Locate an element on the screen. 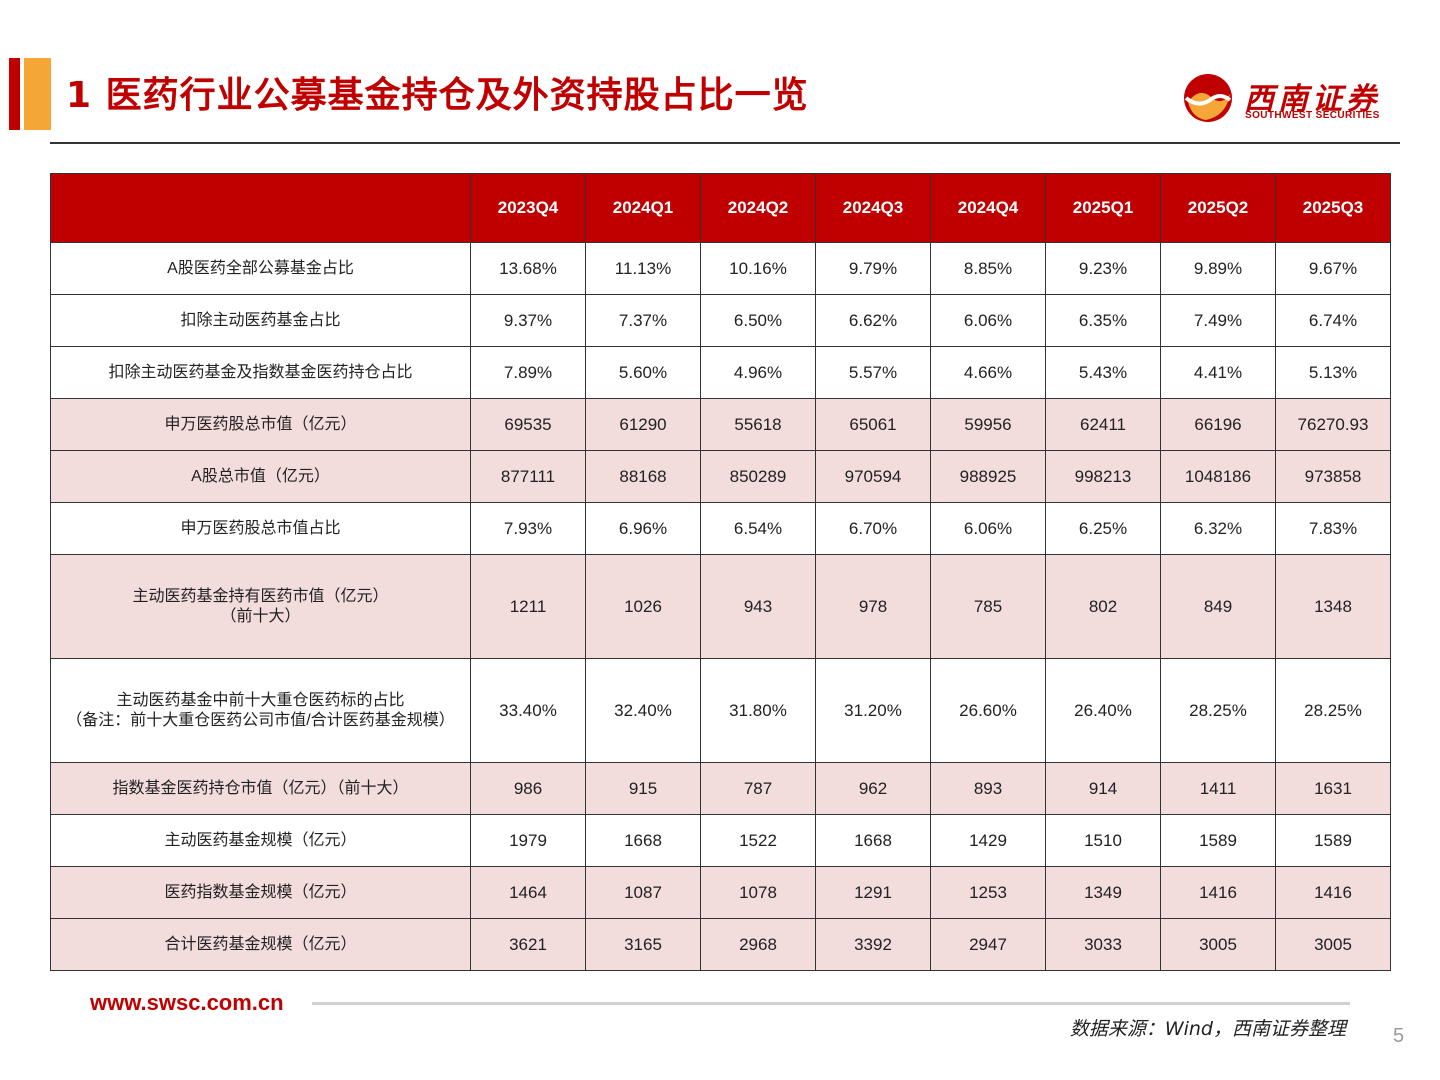  table-cell: 973858 is located at coordinates (1333, 476).